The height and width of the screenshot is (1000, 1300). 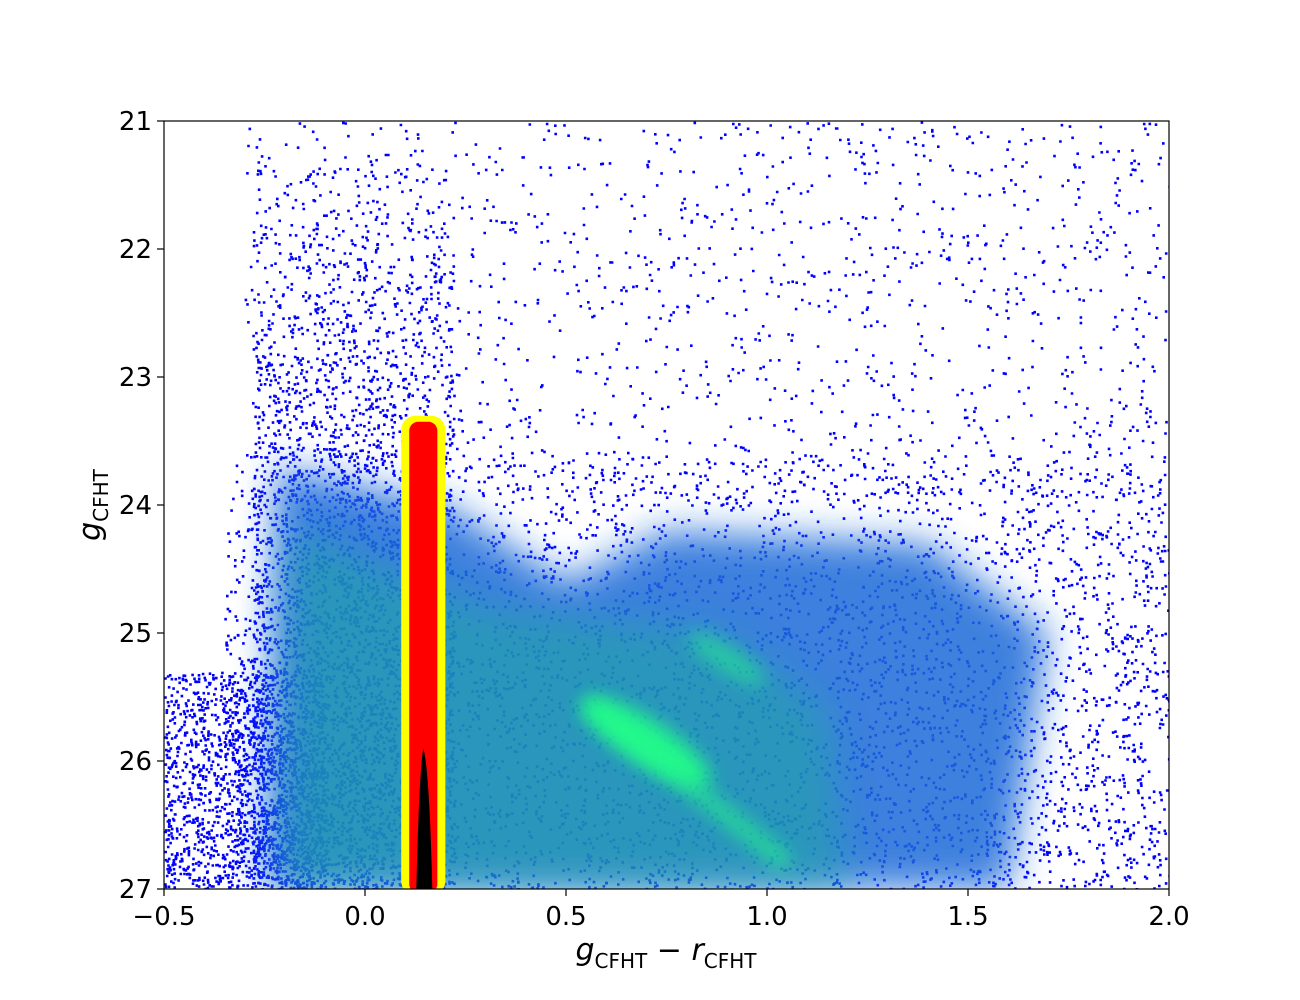 I want to click on y-tick-label: 21, so click(x=135, y=122).